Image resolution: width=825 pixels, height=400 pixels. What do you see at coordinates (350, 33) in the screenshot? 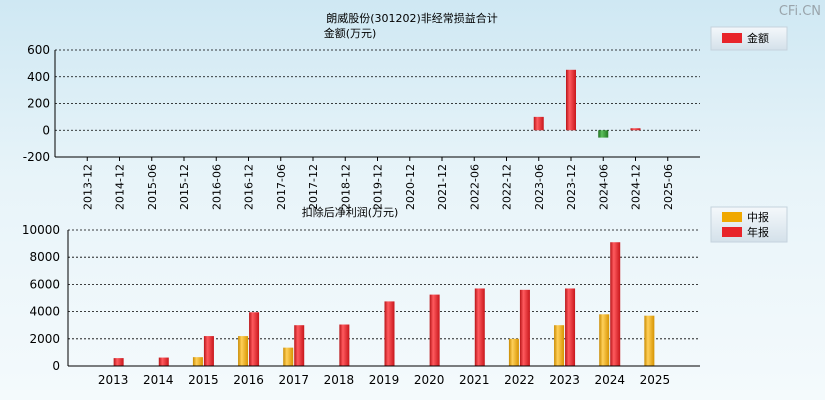
I see `chart1-subtitle: 金额(万元)` at bounding box center [350, 33].